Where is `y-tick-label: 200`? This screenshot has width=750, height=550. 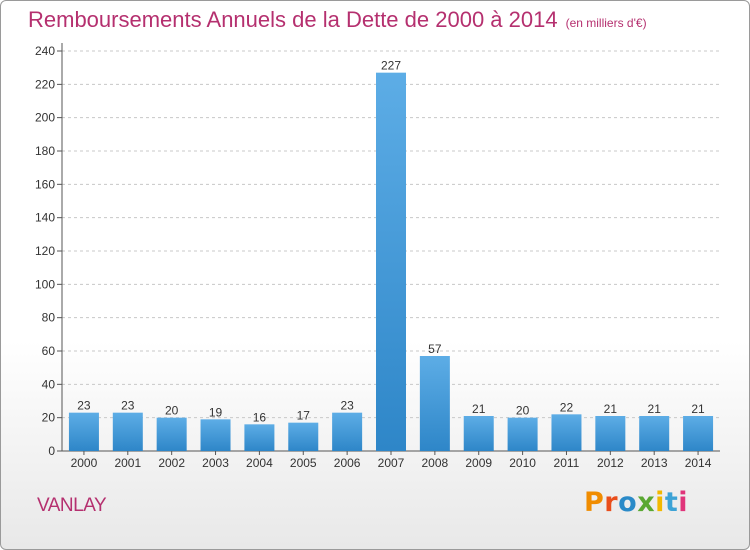 y-tick-label: 200 is located at coordinates (45, 118).